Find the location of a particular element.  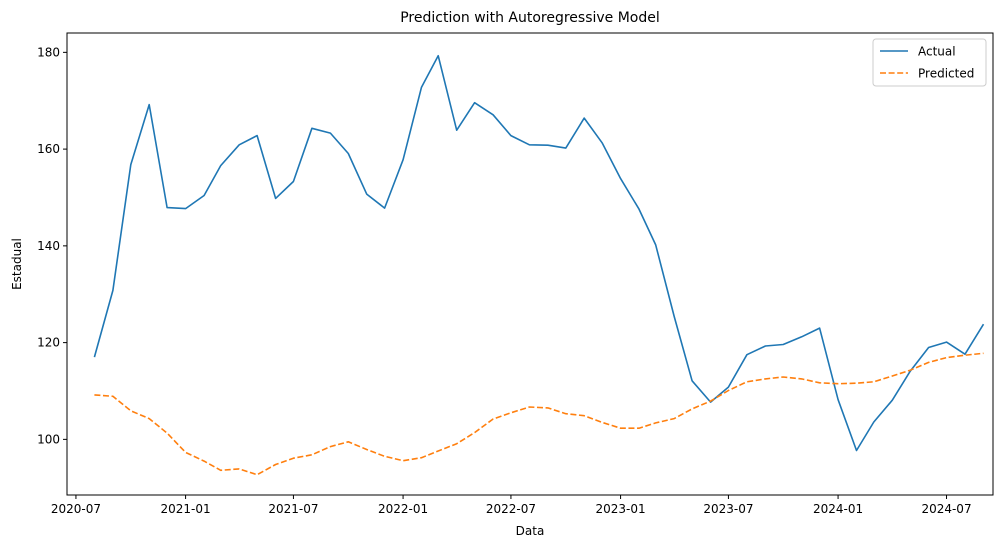

x-tick-label: 2022-07 is located at coordinates (511, 509).